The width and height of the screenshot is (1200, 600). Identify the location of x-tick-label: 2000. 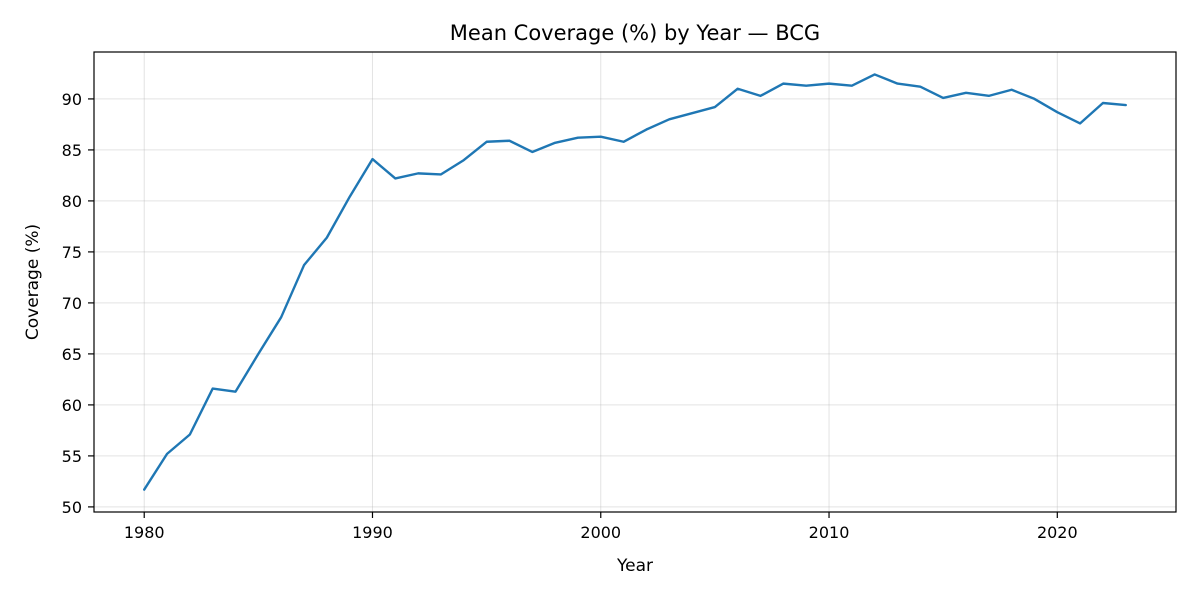
(600, 532).